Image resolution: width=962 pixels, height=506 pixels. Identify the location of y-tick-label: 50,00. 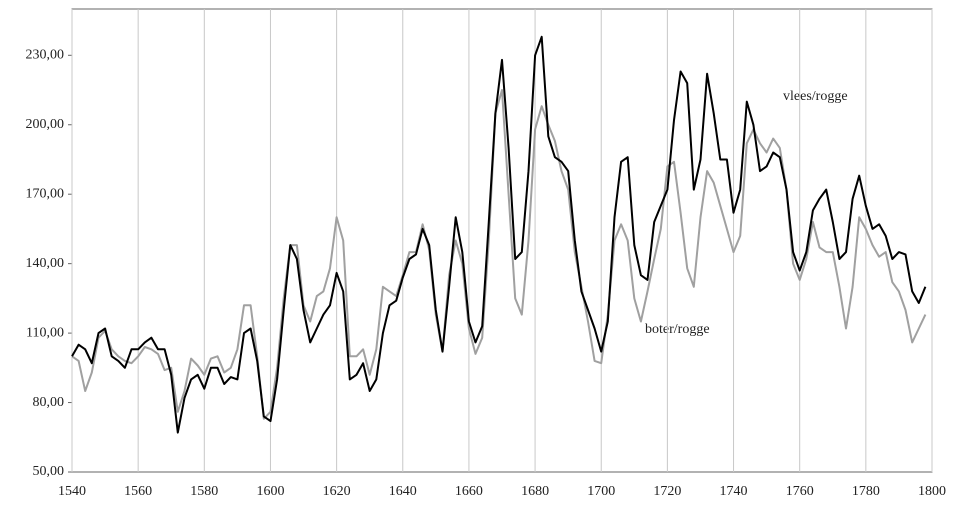
(49, 471).